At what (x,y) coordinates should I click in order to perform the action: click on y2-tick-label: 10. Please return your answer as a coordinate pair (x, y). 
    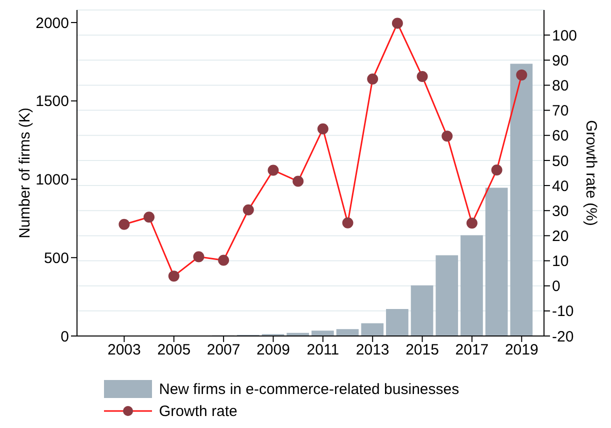
    Looking at the image, I should click on (560, 261).